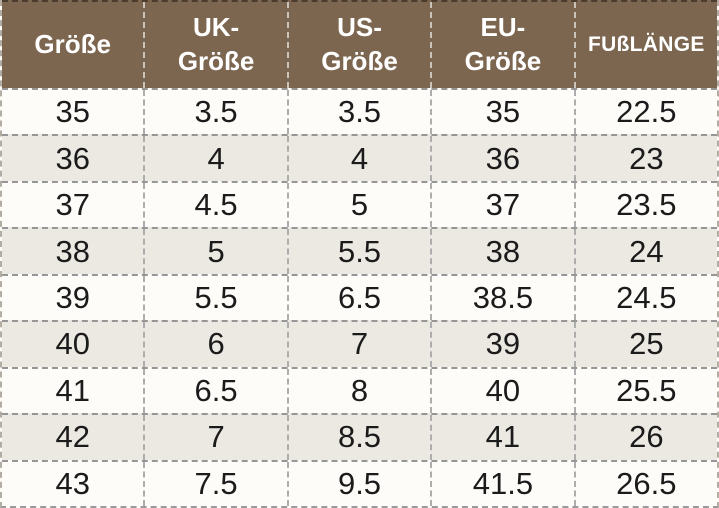 The width and height of the screenshot is (719, 508). What do you see at coordinates (72, 437) in the screenshot?
I see `table-cell: 42` at bounding box center [72, 437].